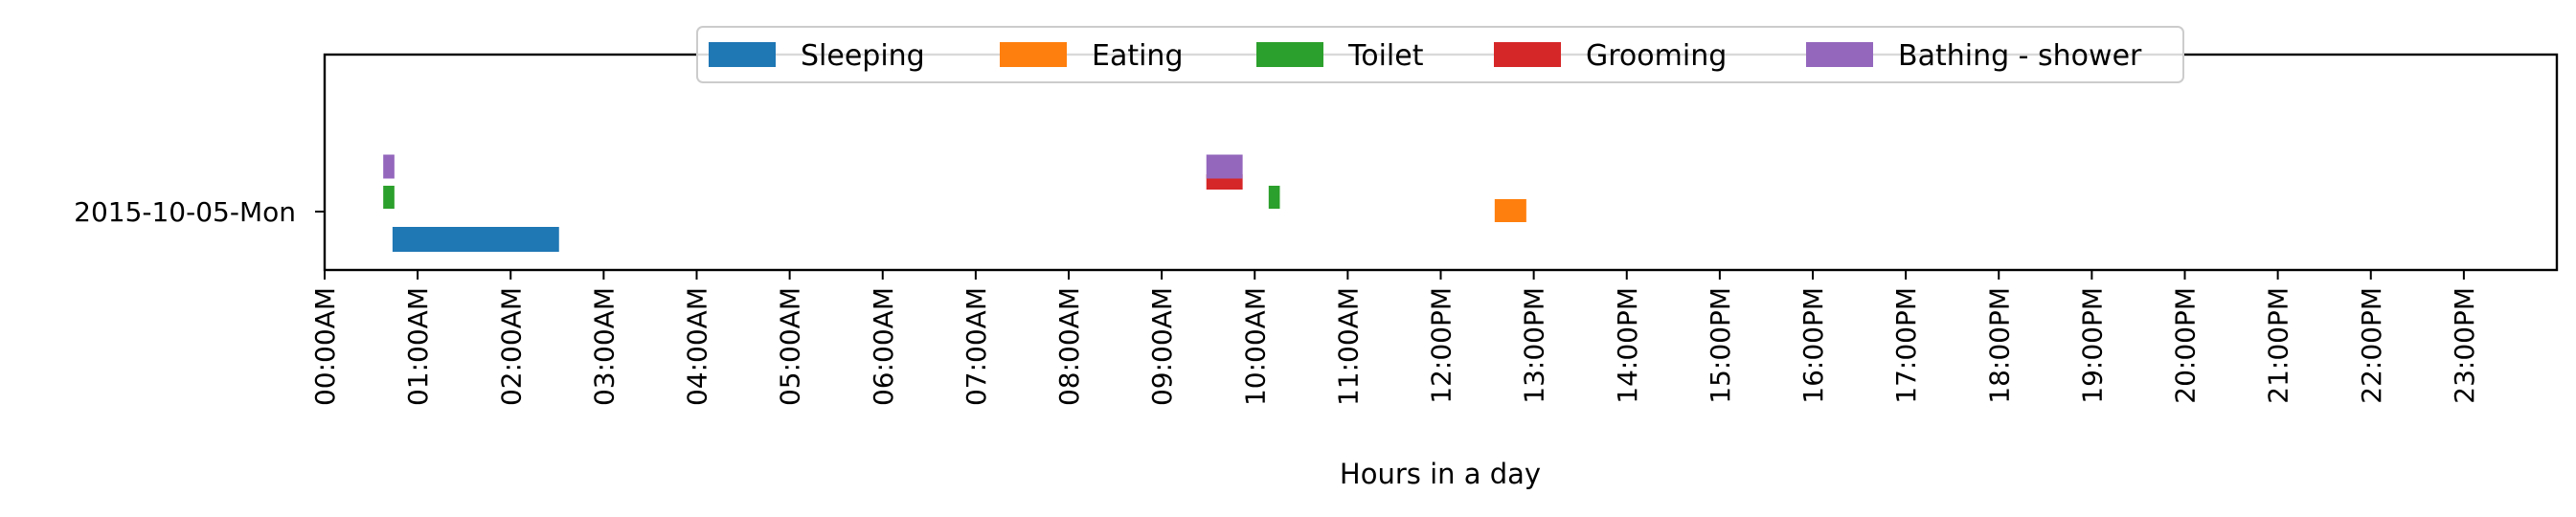 This screenshot has width=2576, height=517. What do you see at coordinates (1289, 54) in the screenshot?
I see `legend-swatch-toilet` at bounding box center [1289, 54].